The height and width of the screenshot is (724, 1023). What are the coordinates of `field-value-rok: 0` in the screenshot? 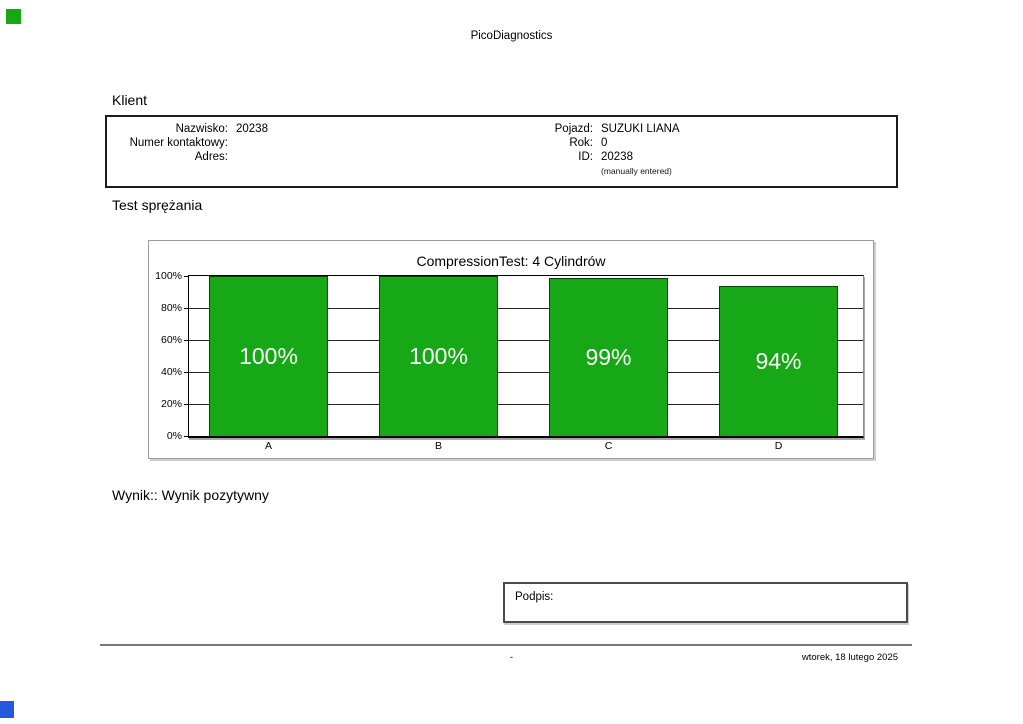 It's located at (604, 143).